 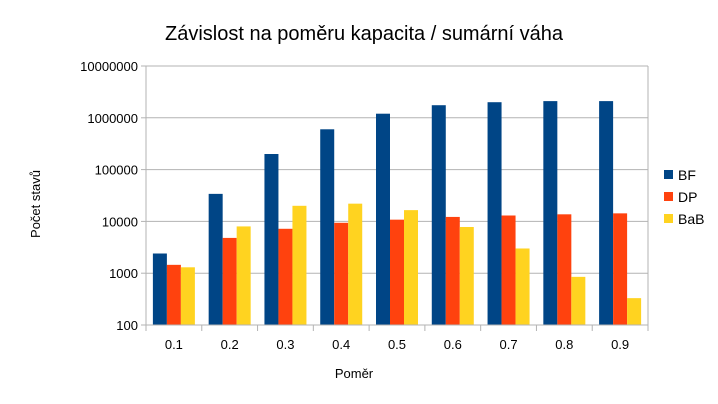 What do you see at coordinates (174, 344) in the screenshot?
I see `x-tick-label: 0.1` at bounding box center [174, 344].